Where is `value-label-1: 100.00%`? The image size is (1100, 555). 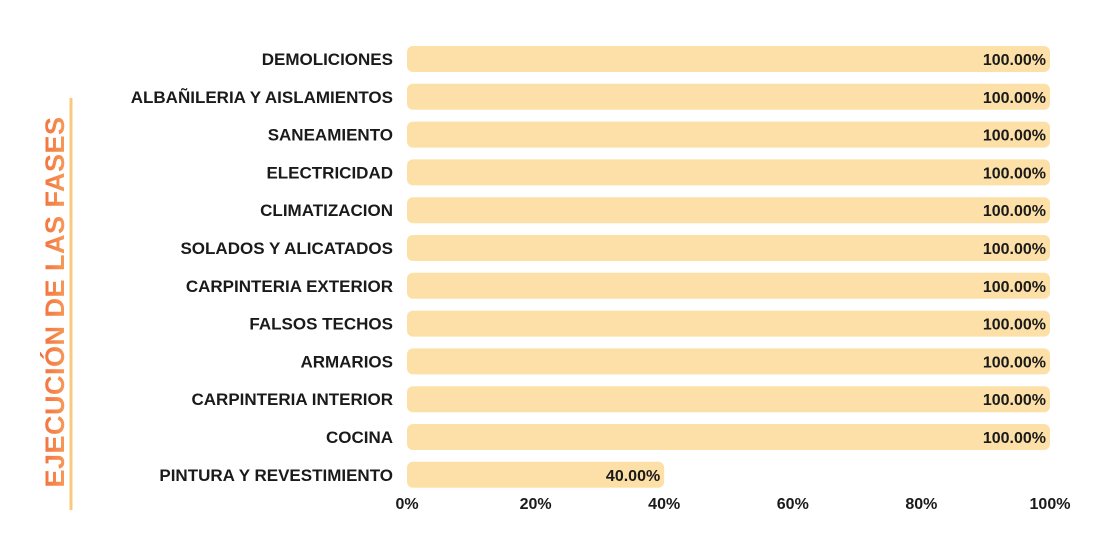
value-label-1: 100.00% is located at coordinates (1014, 98).